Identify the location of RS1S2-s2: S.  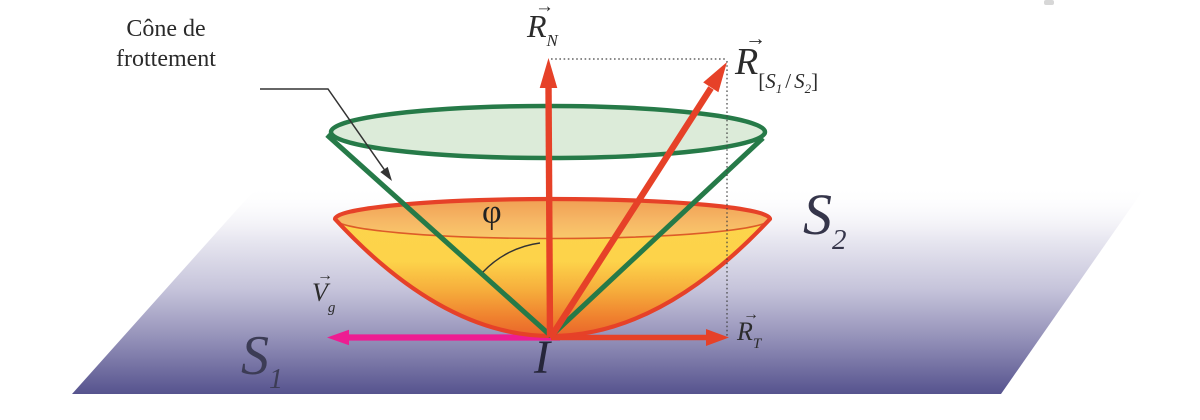
(799, 81).